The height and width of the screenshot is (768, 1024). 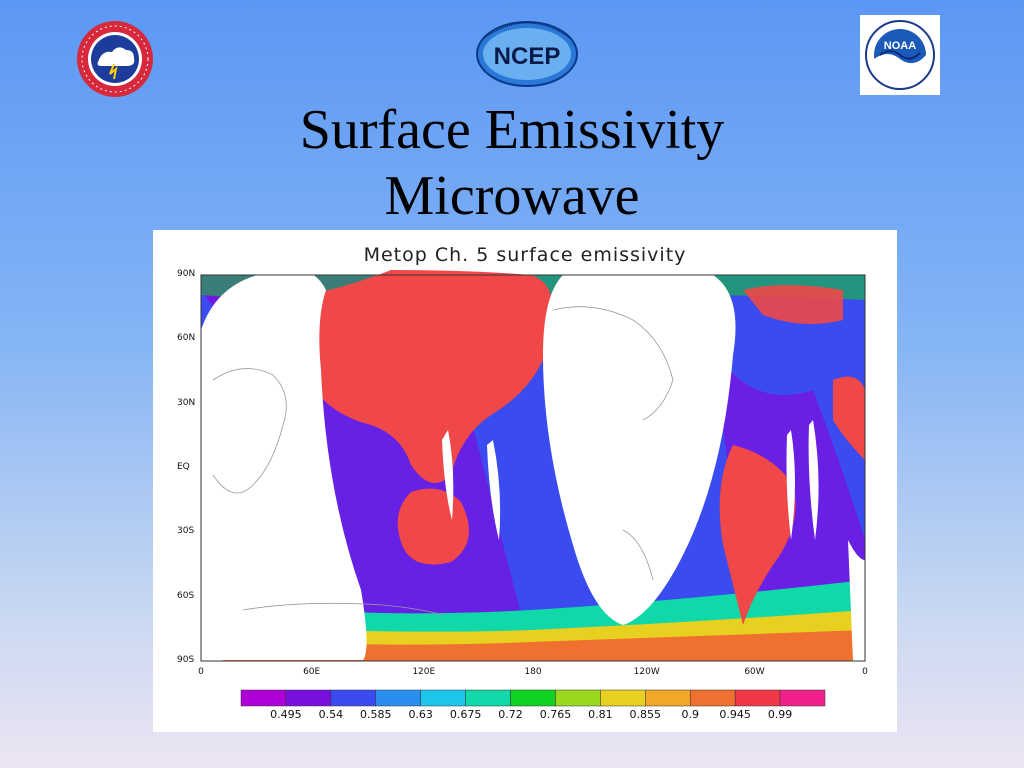 What do you see at coordinates (510, 714) in the screenshot?
I see `colorbar-tick-label: 0.72` at bounding box center [510, 714].